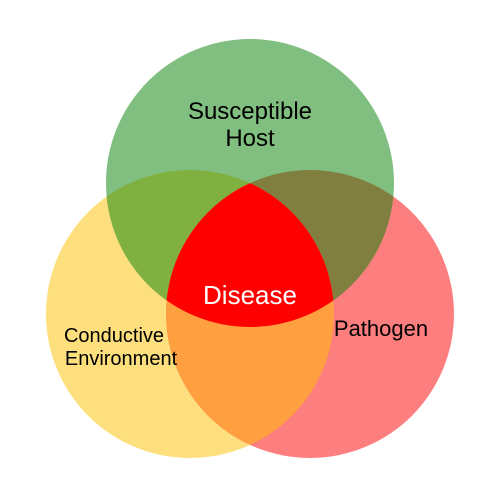 Image resolution: width=500 pixels, height=500 pixels. What do you see at coordinates (381, 328) in the screenshot?
I see `label-pathogen: Pathogen` at bounding box center [381, 328].